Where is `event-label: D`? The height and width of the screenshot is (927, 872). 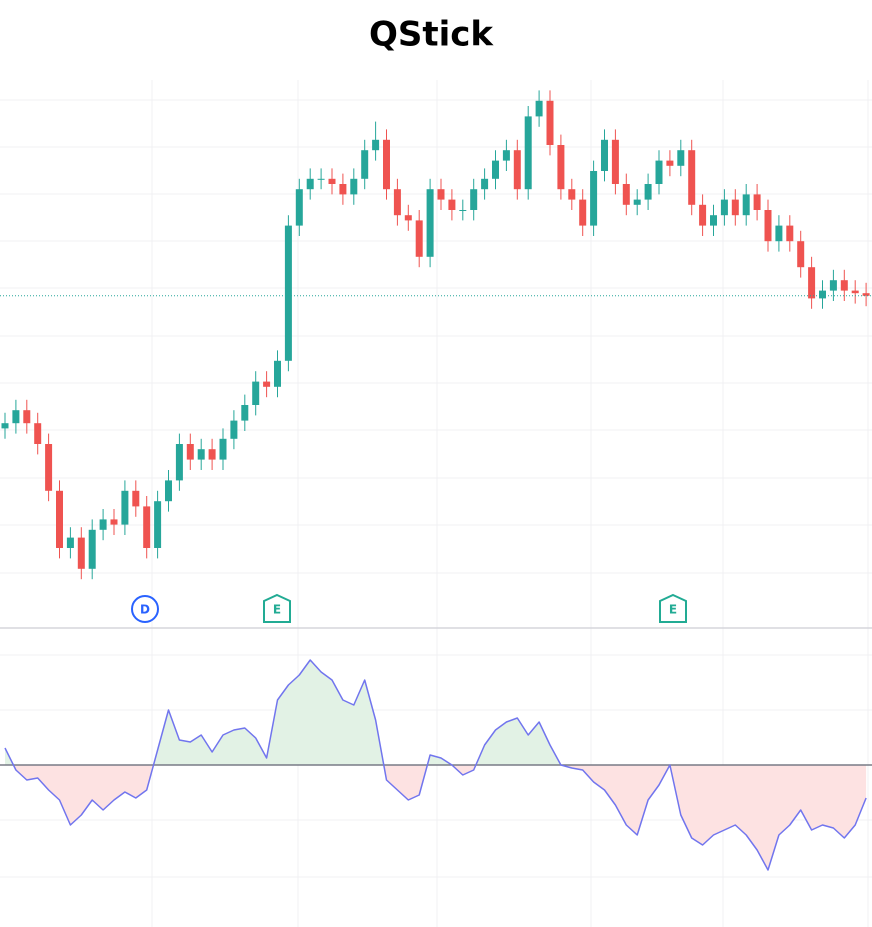
event-label: D is located at coordinates (145, 610).